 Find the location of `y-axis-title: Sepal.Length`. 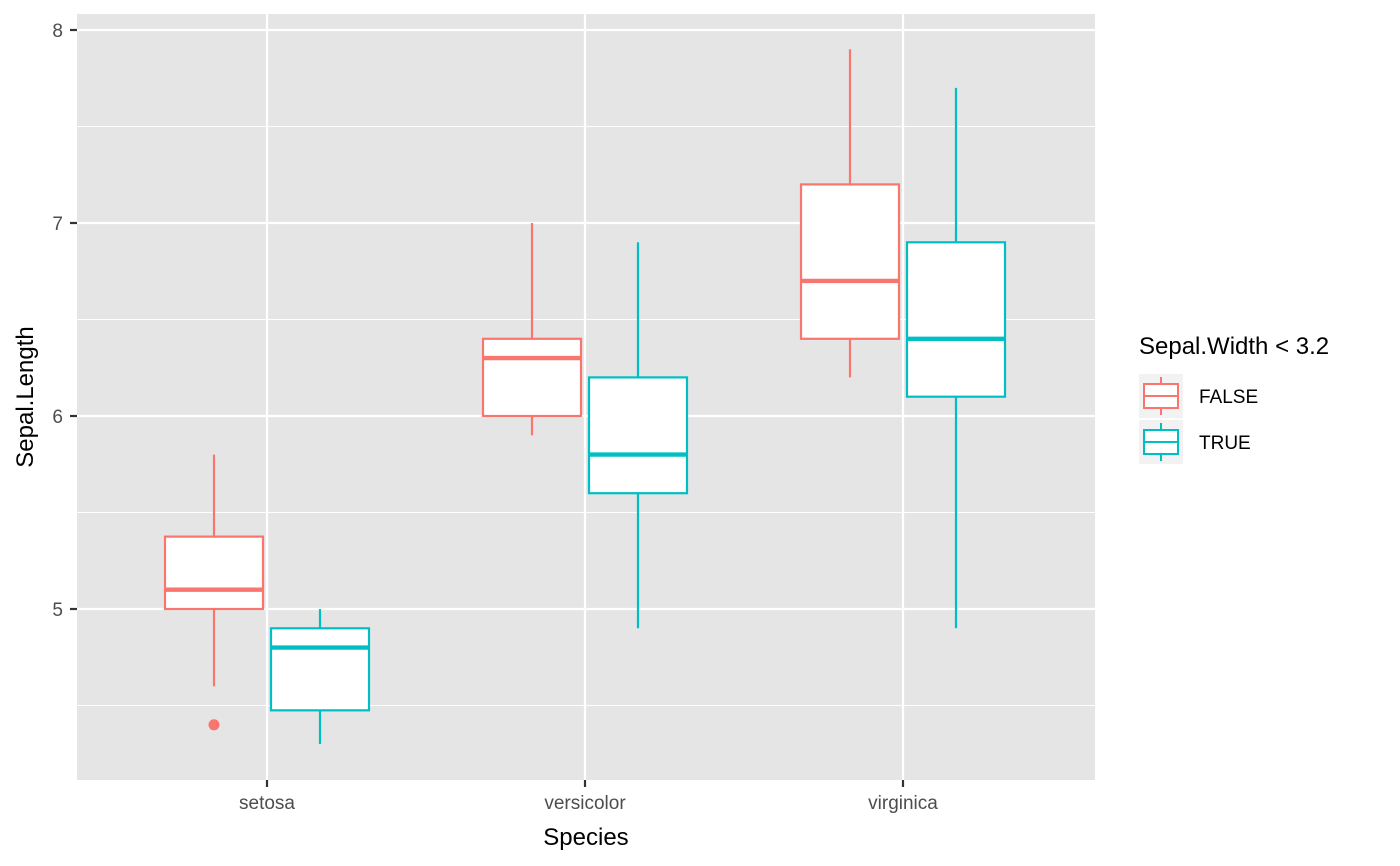

y-axis-title: Sepal.Length is located at coordinates (25, 396).